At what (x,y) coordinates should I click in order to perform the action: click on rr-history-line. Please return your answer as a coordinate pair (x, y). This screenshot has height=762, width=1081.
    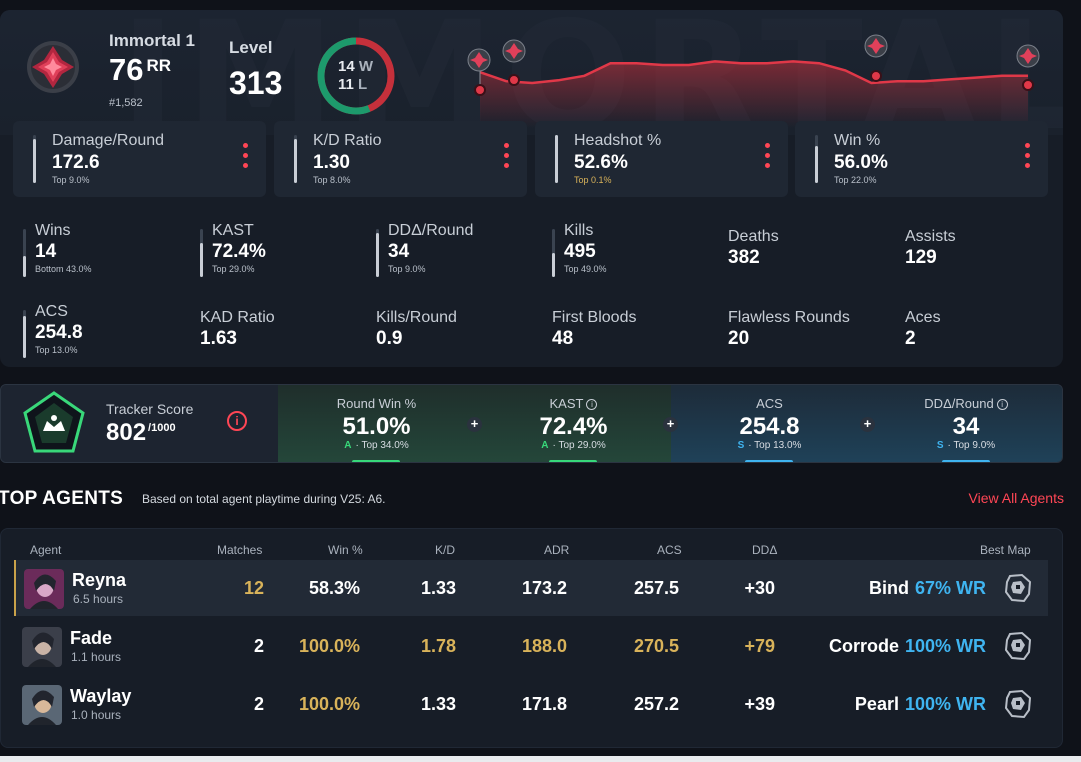
    Looking at the image, I should click on (753, 72).